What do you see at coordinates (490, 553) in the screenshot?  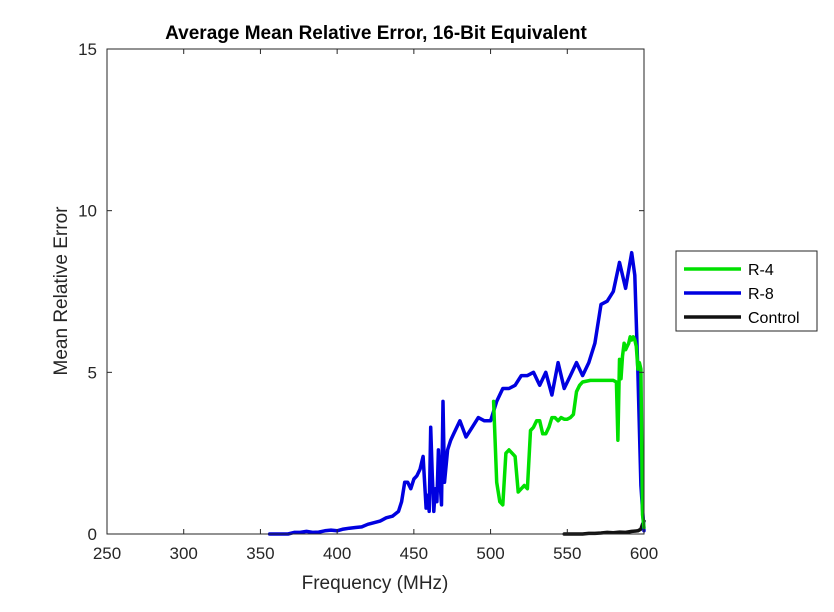 I see `x-tick-label: 500` at bounding box center [490, 553].